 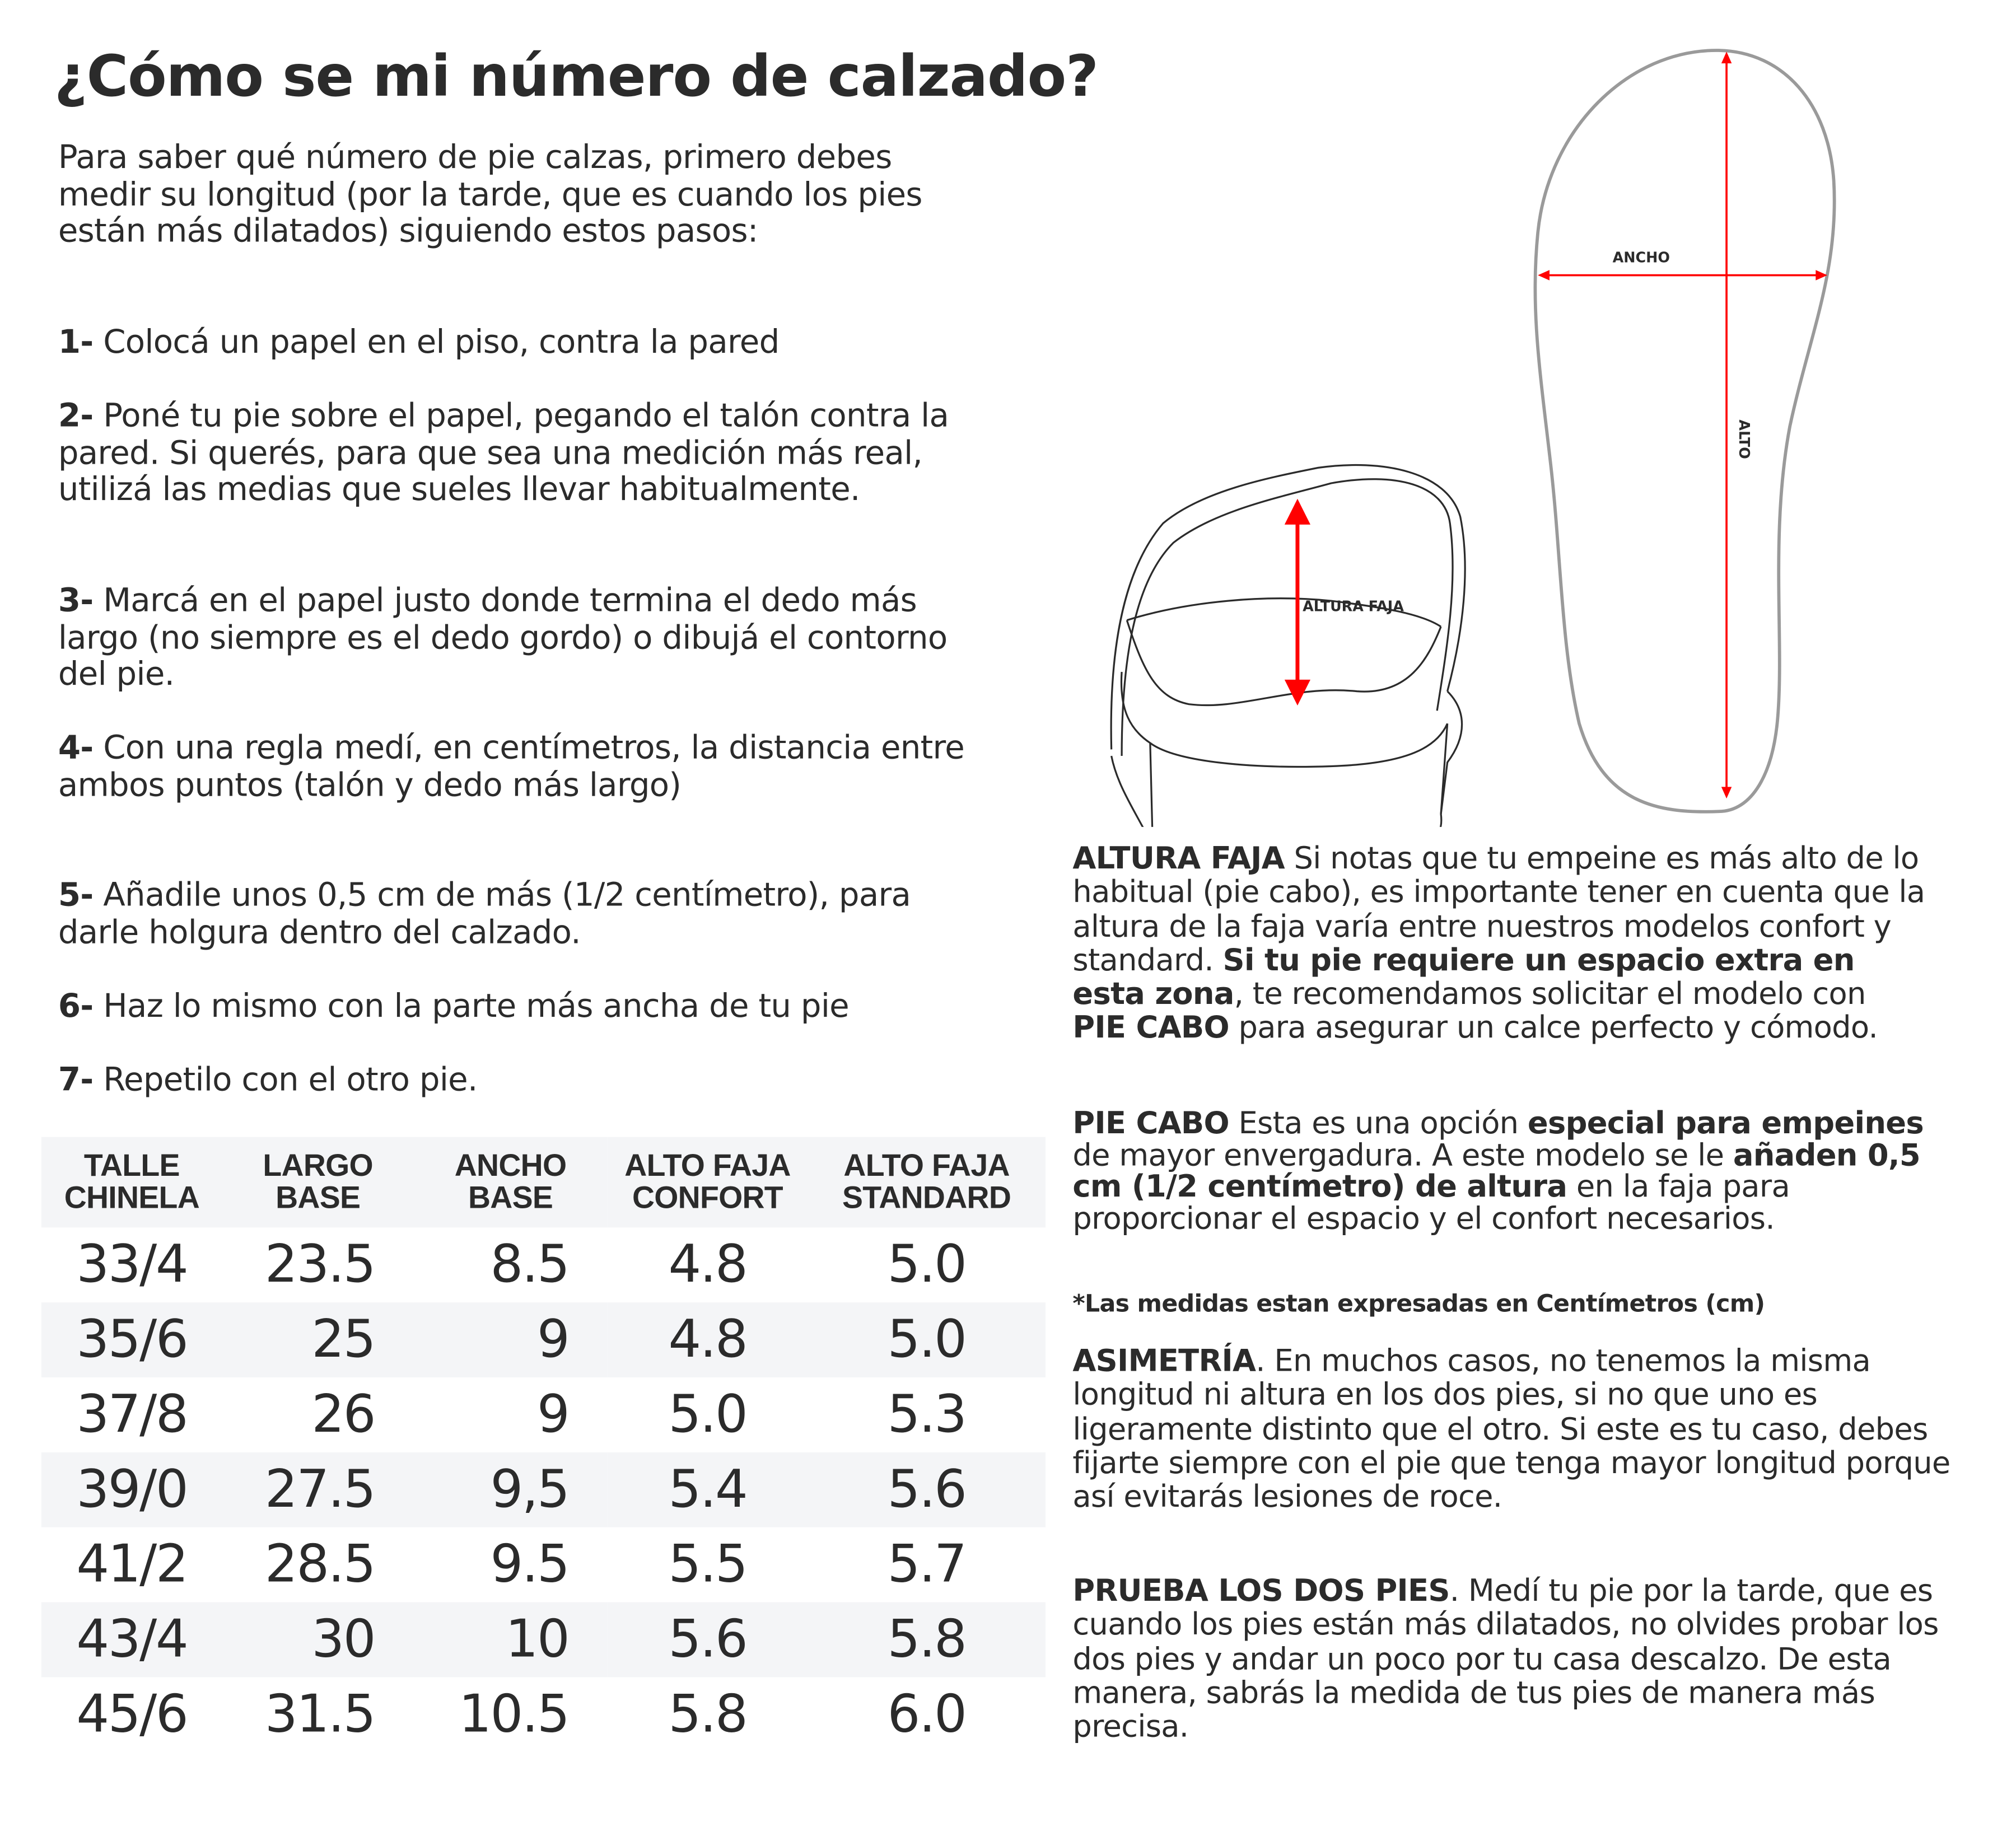 I want to click on table-cell: 23.5, so click(x=320, y=1265).